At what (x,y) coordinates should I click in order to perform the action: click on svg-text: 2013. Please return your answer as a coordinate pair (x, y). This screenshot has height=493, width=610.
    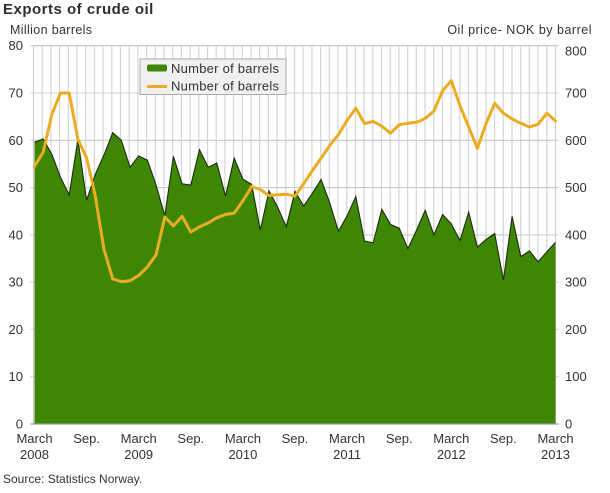
    Looking at the image, I should click on (555, 454).